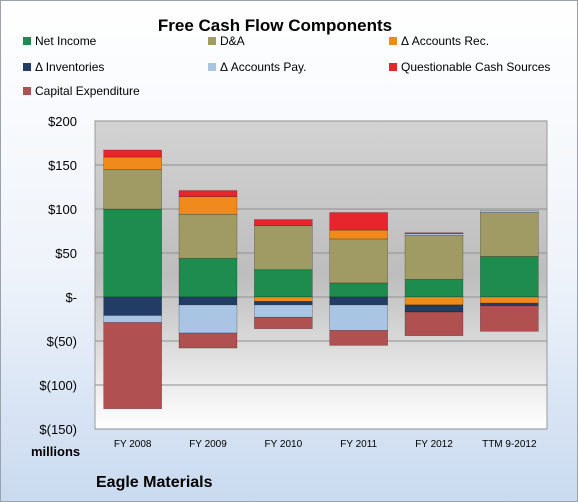 This screenshot has width=578, height=502. What do you see at coordinates (55, 451) in the screenshot?
I see `unit-label: millions` at bounding box center [55, 451].